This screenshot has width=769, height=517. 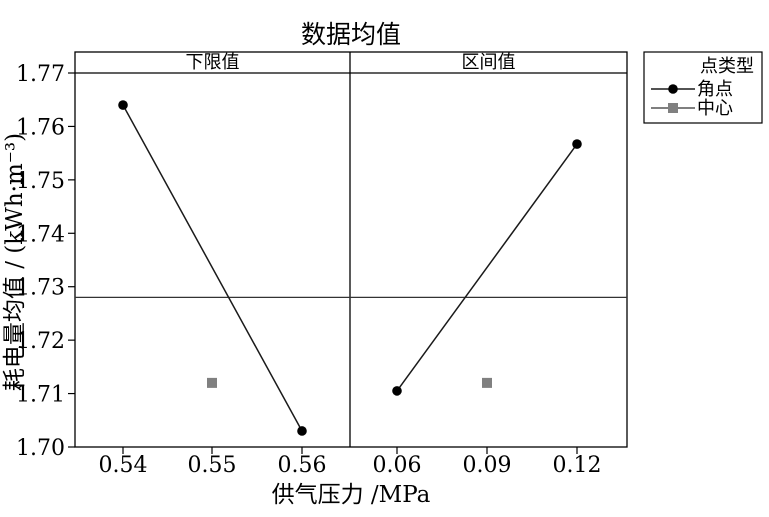 I want to click on x-tick-label: 0.09, so click(x=487, y=465).